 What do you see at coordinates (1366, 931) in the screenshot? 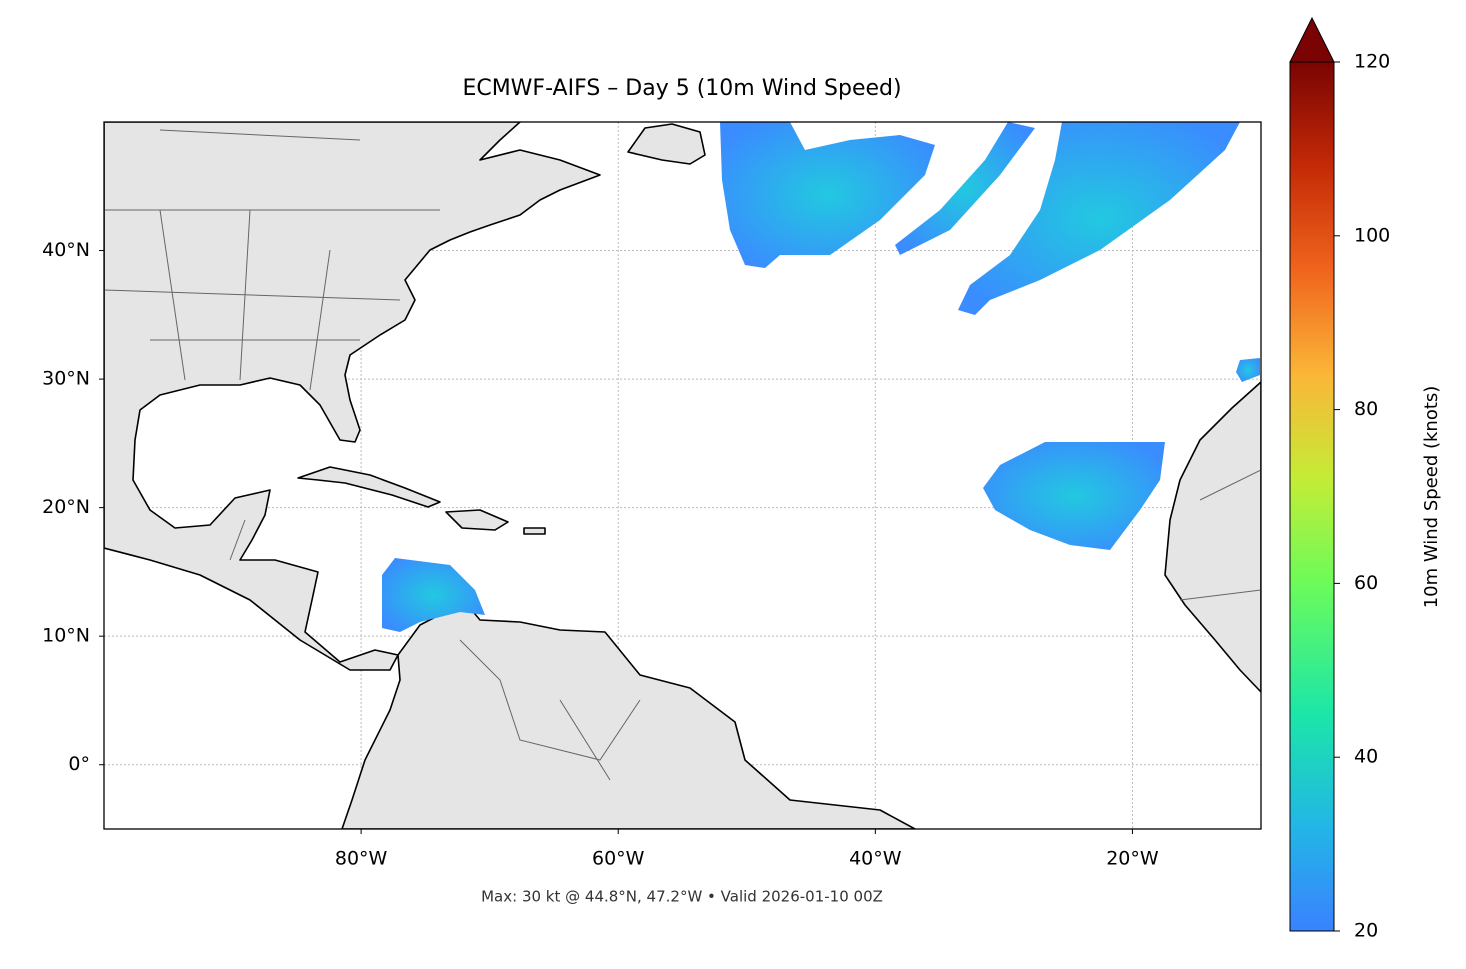
I see `colorbar-tick-label: 20` at bounding box center [1366, 931].